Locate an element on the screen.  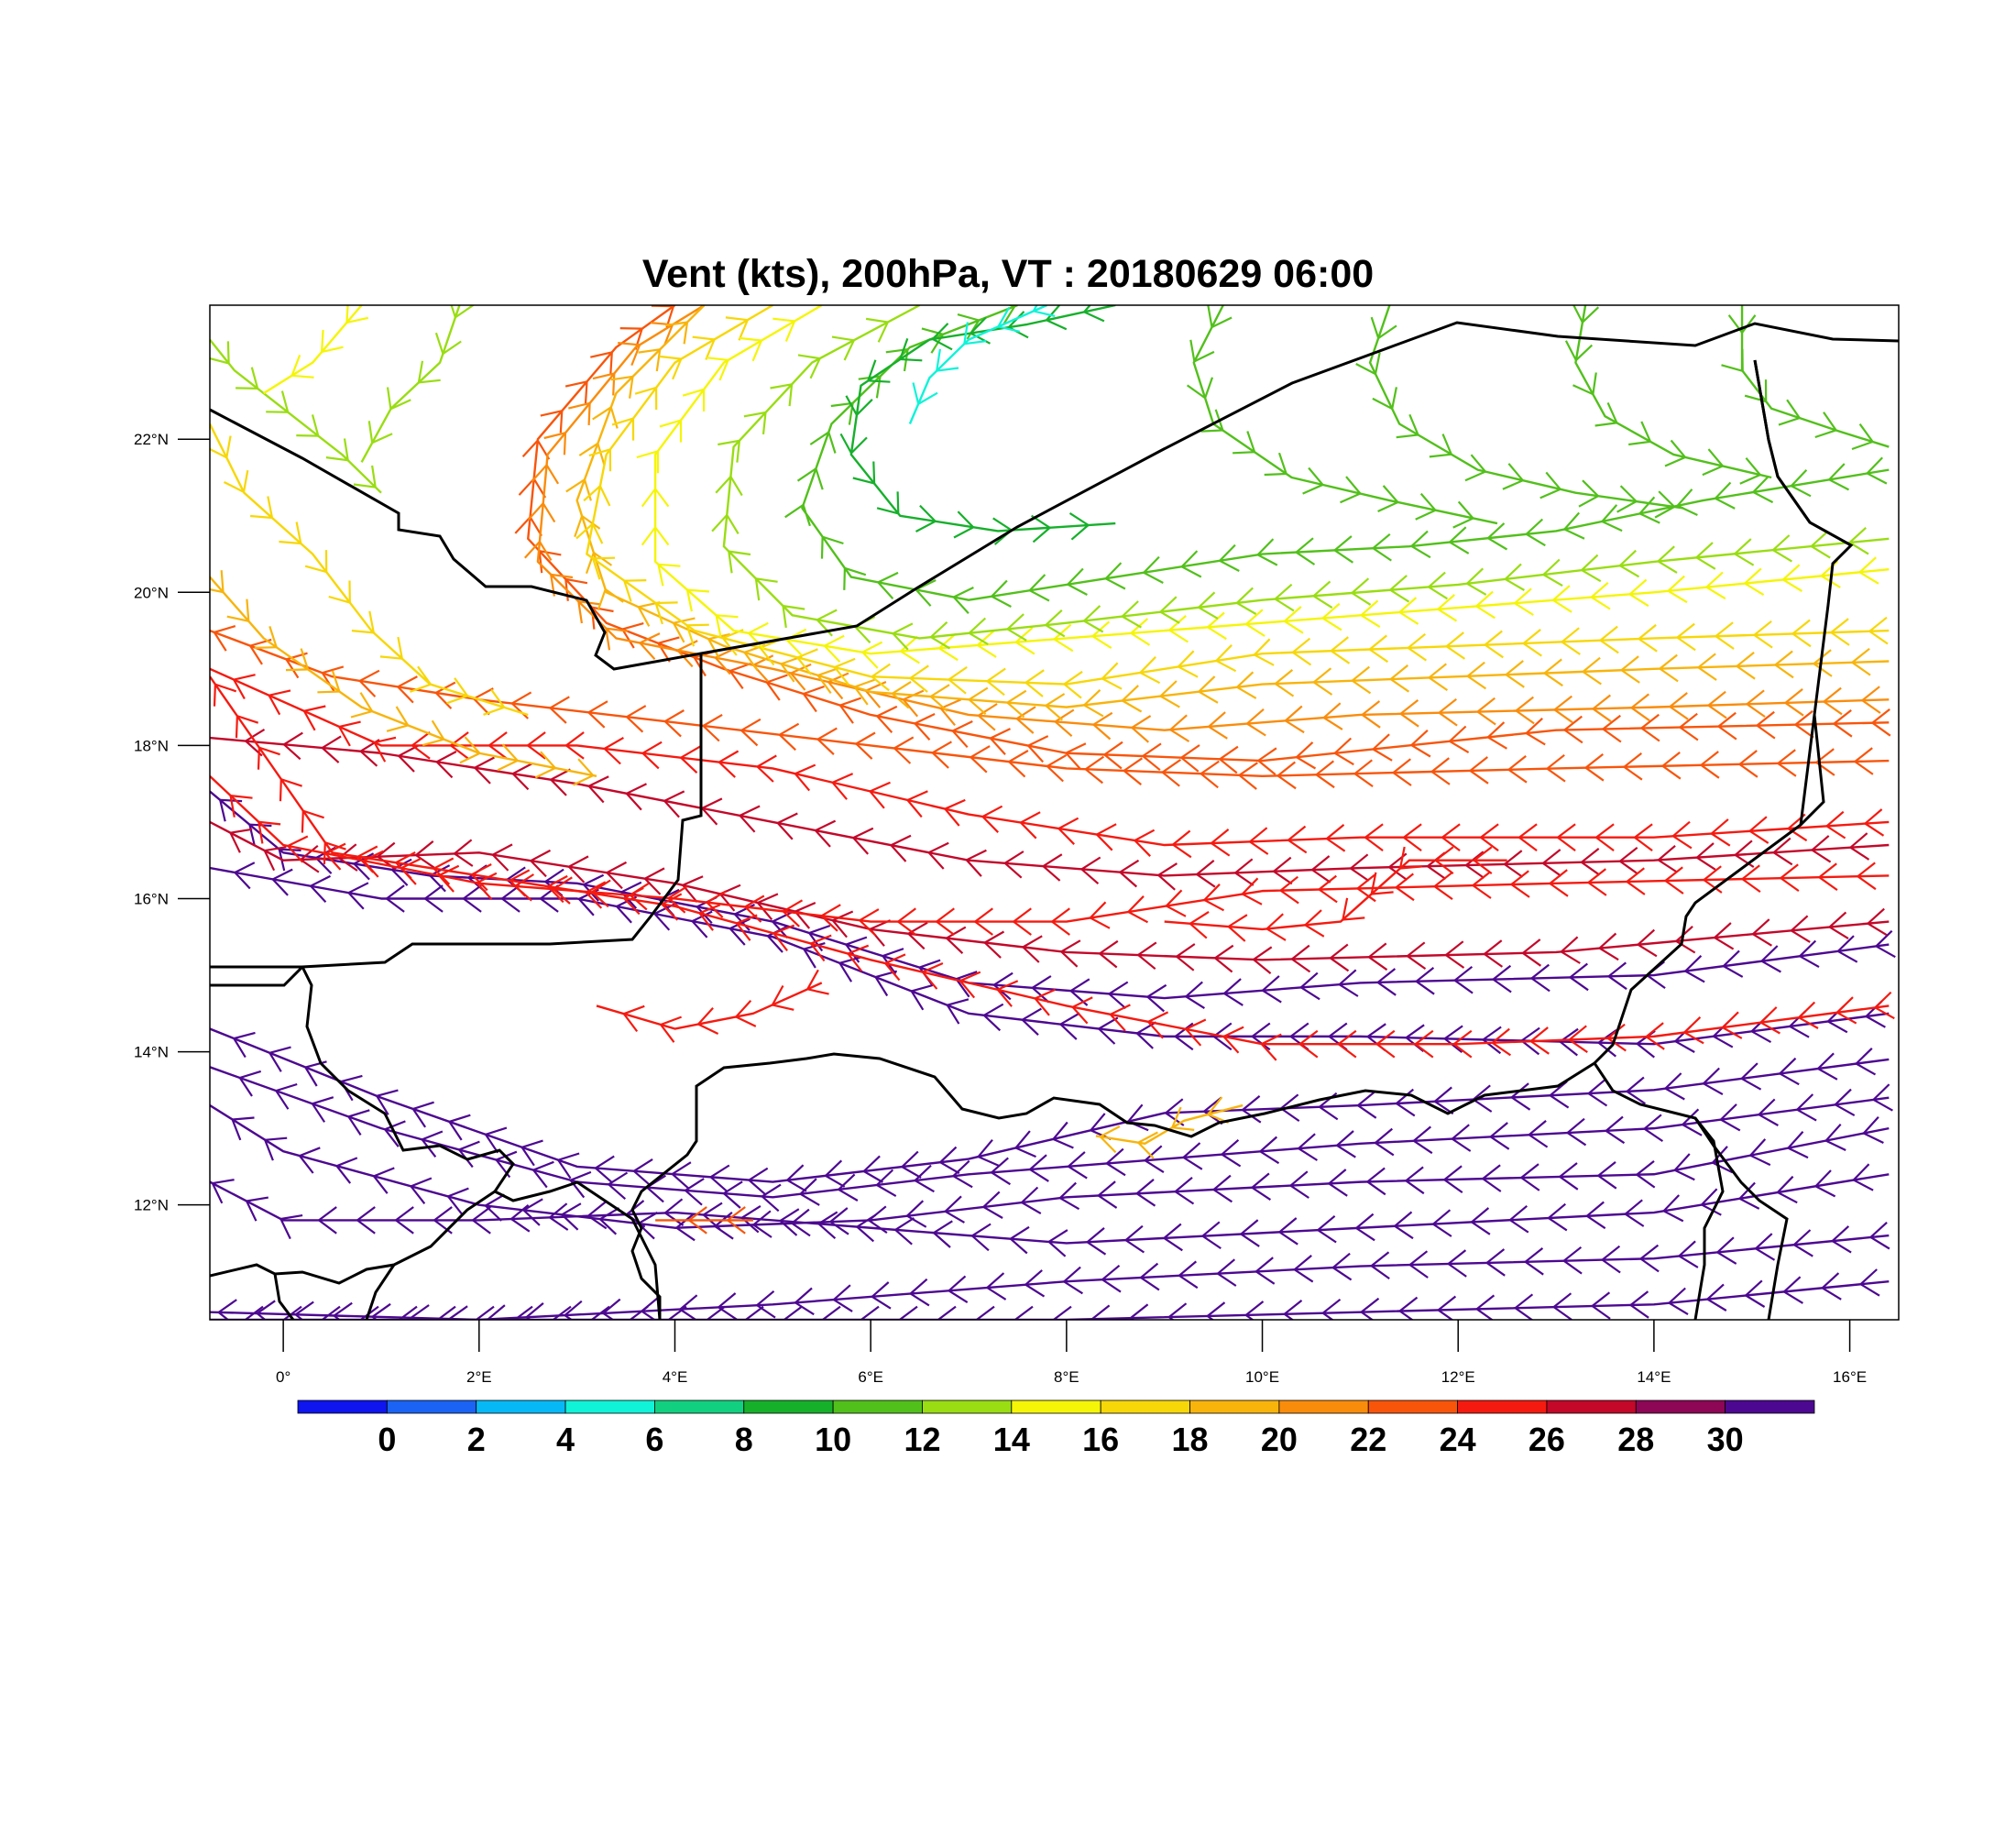
streamline is located at coordinates (1300, 478).